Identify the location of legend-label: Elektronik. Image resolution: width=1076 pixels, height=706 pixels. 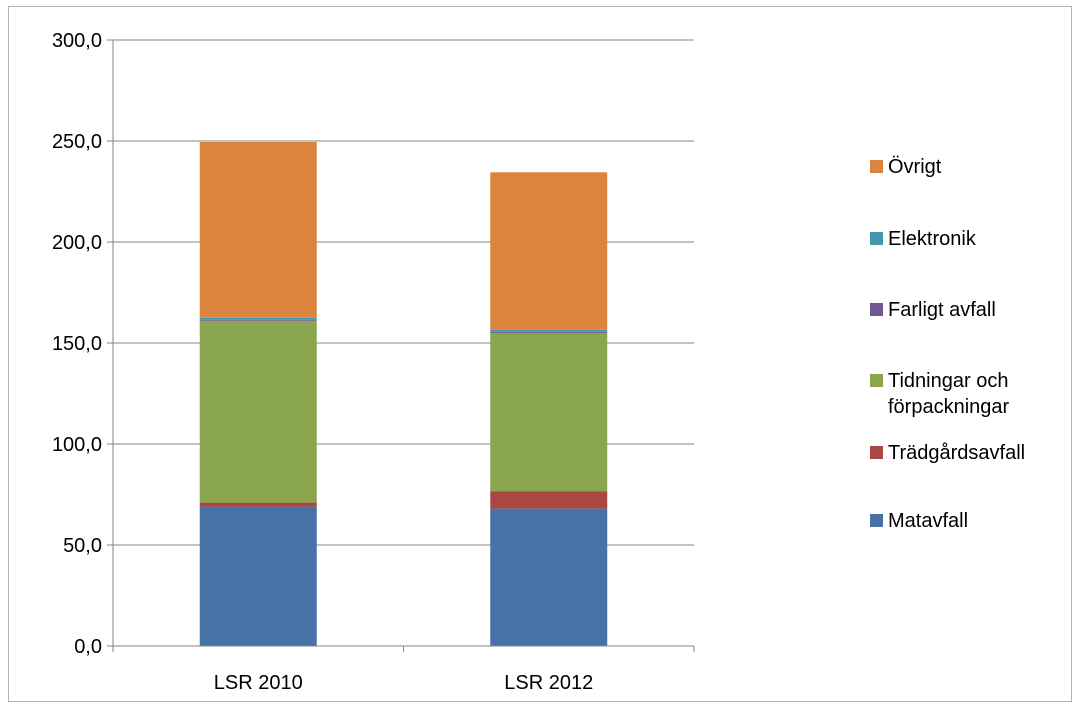
(932, 239).